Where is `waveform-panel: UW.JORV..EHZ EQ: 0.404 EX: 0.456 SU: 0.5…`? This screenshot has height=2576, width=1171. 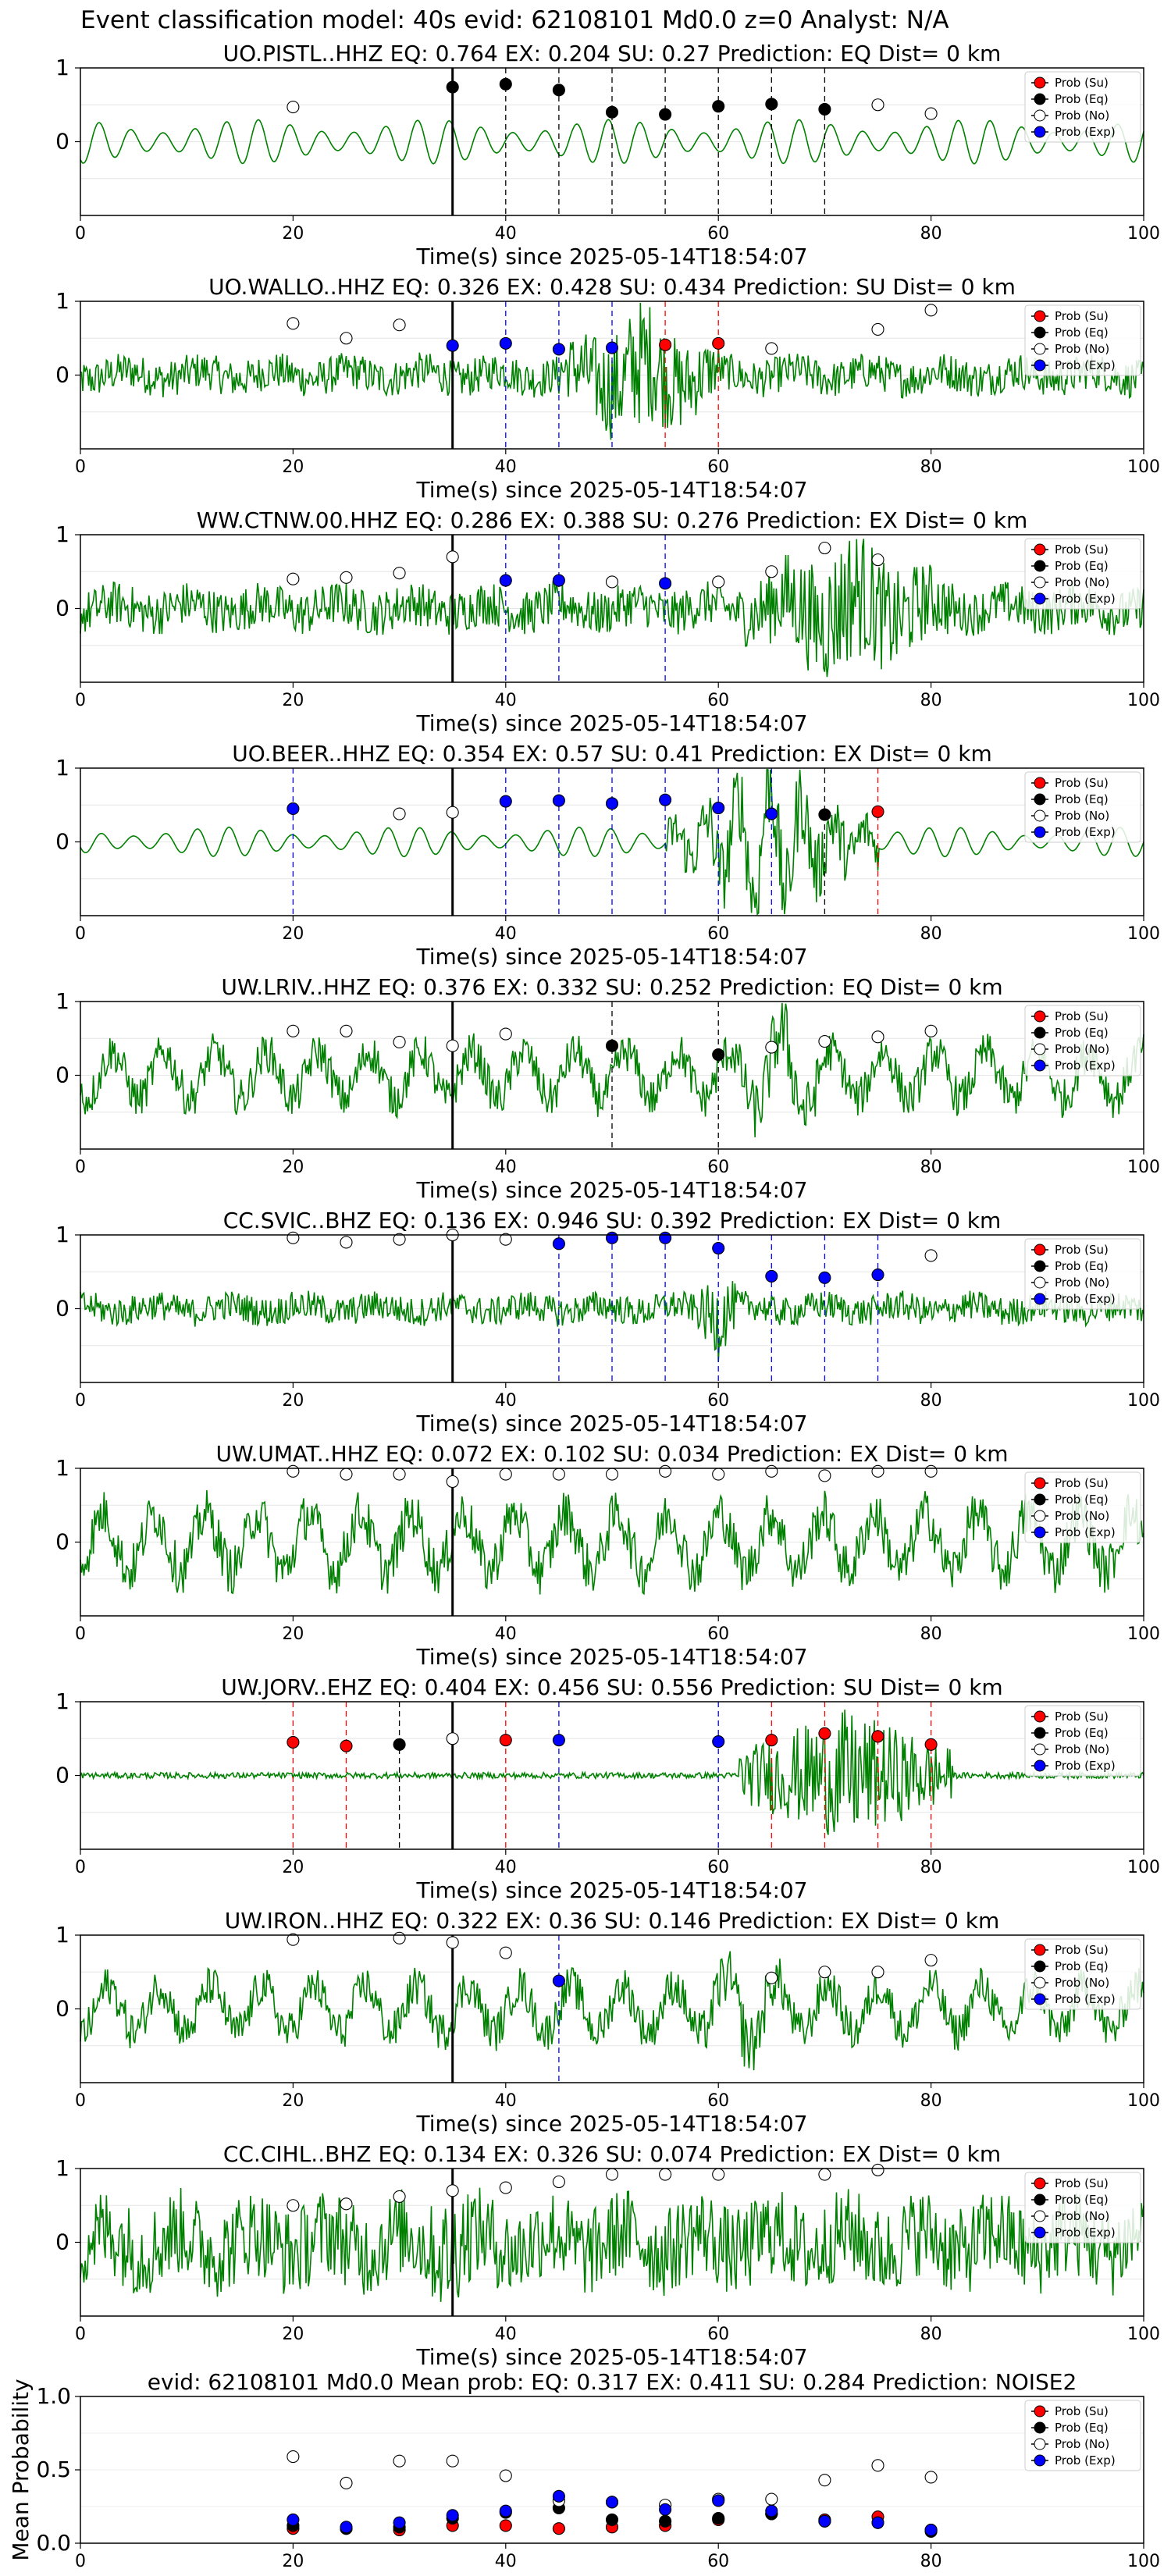 waveform-panel: UW.JORV..EHZ EQ: 0.404 EX: 0.456 SU: 0.5… is located at coordinates (607, 1788).